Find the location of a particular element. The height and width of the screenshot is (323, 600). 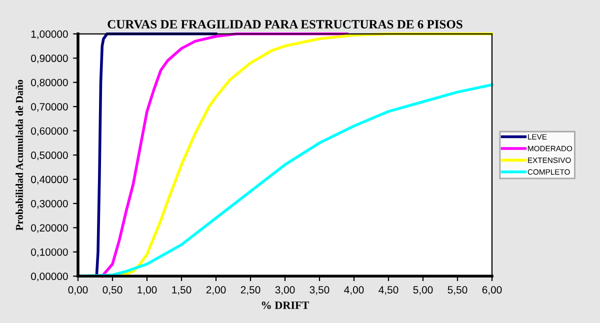

y-tick-label: 0,70000 is located at coordinates (49, 107).